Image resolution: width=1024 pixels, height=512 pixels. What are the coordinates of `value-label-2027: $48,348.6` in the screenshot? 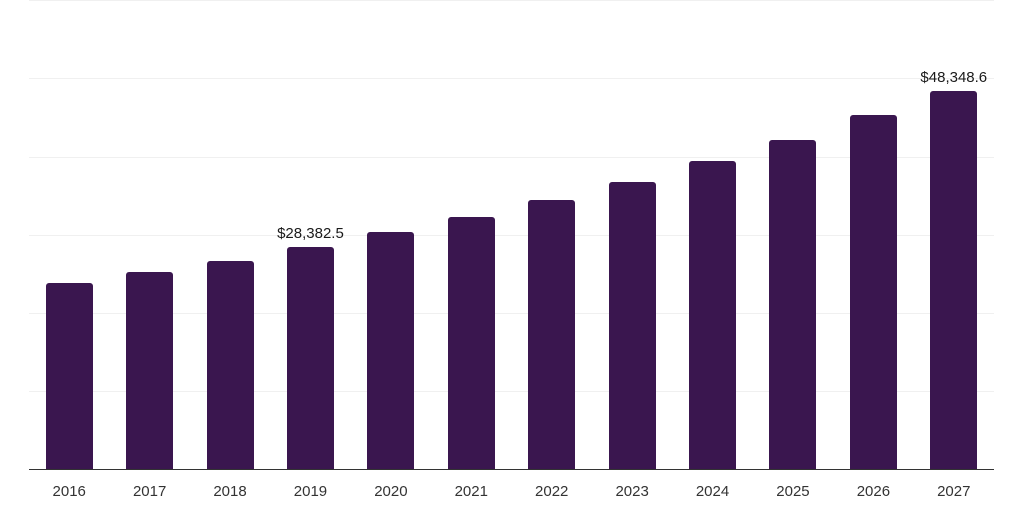 It's located at (954, 77).